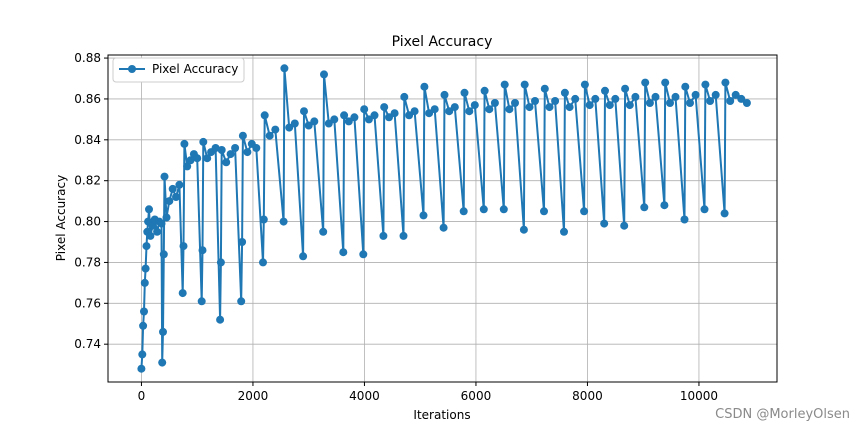 This screenshot has width=864, height=432. I want to click on watermark: CSDN @MorleyOlsen, so click(782, 414).